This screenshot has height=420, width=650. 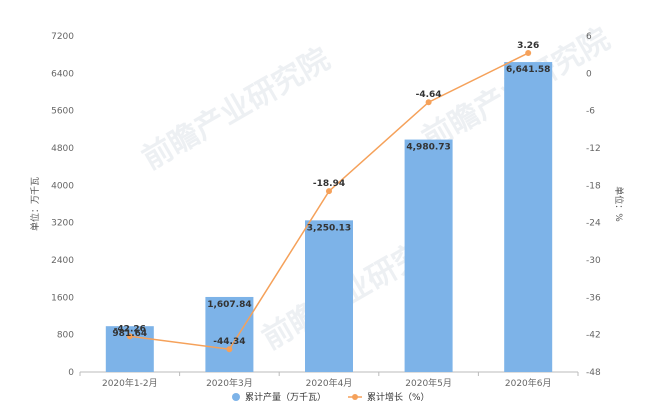 I want to click on bar-value-label: 4,980.73, so click(x=428, y=148).